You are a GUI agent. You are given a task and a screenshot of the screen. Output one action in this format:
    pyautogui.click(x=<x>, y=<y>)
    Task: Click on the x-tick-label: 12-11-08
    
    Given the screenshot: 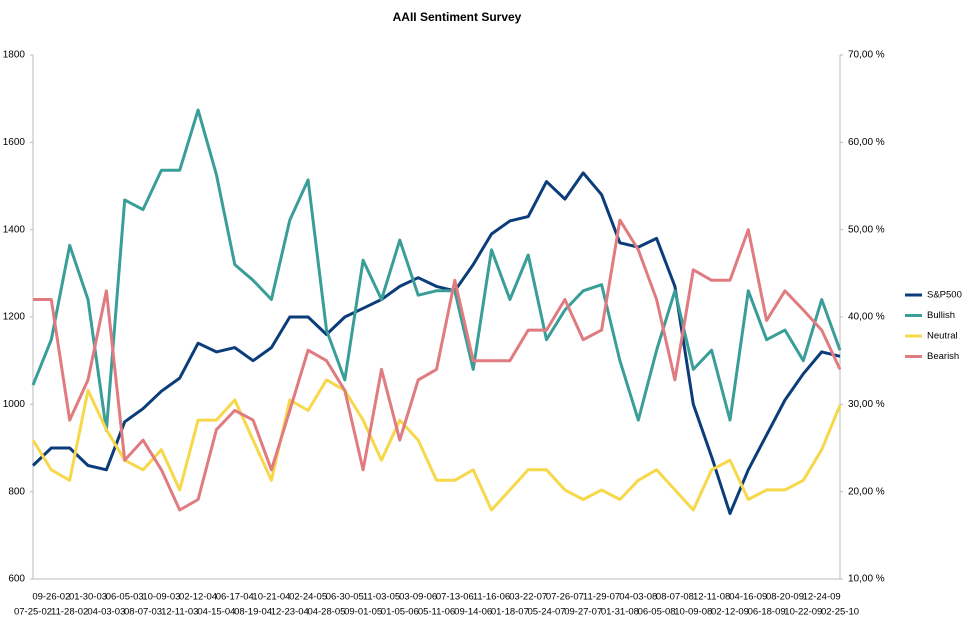 What is the action you would take?
    pyautogui.click(x=711, y=597)
    